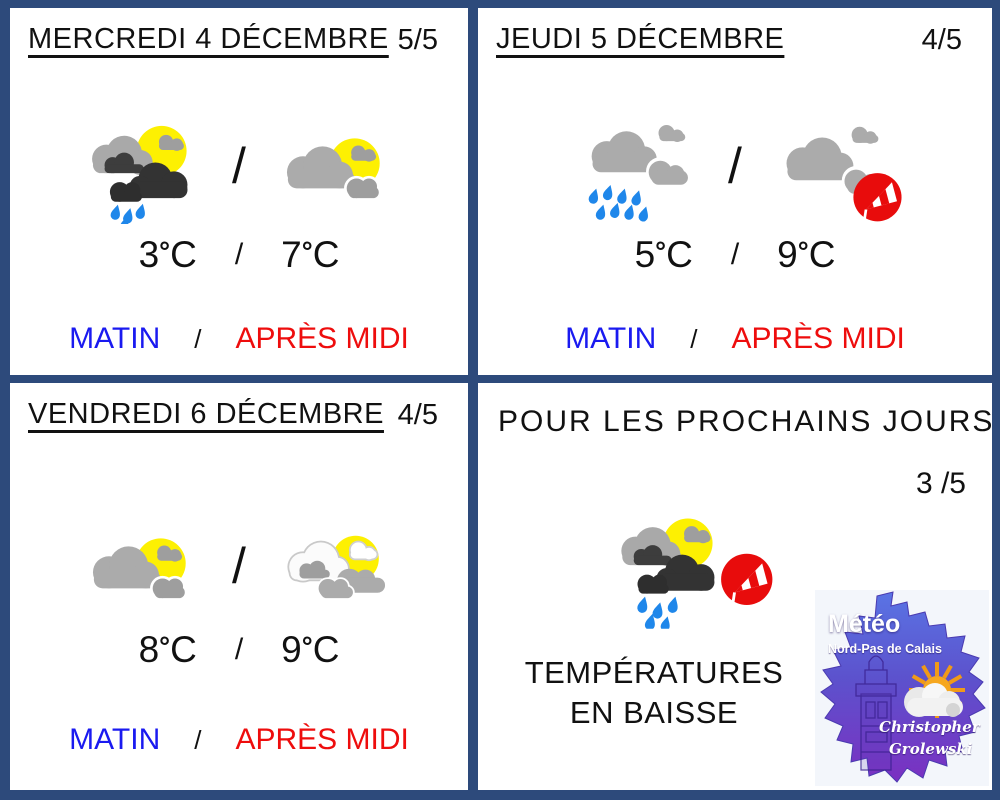  Describe the element at coordinates (929, 727) in the screenshot. I see `logo-author-first-name: Christopher` at that location.